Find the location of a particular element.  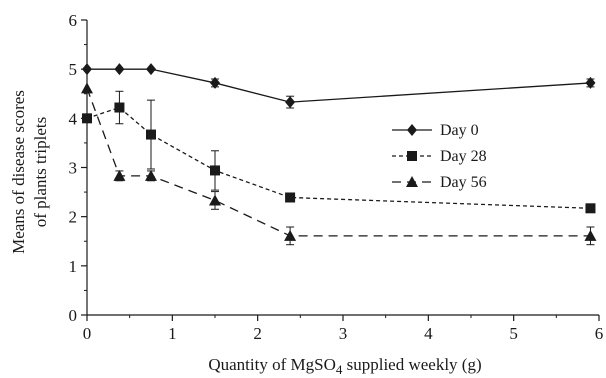

x-tick-label: 6 is located at coordinates (599, 333).